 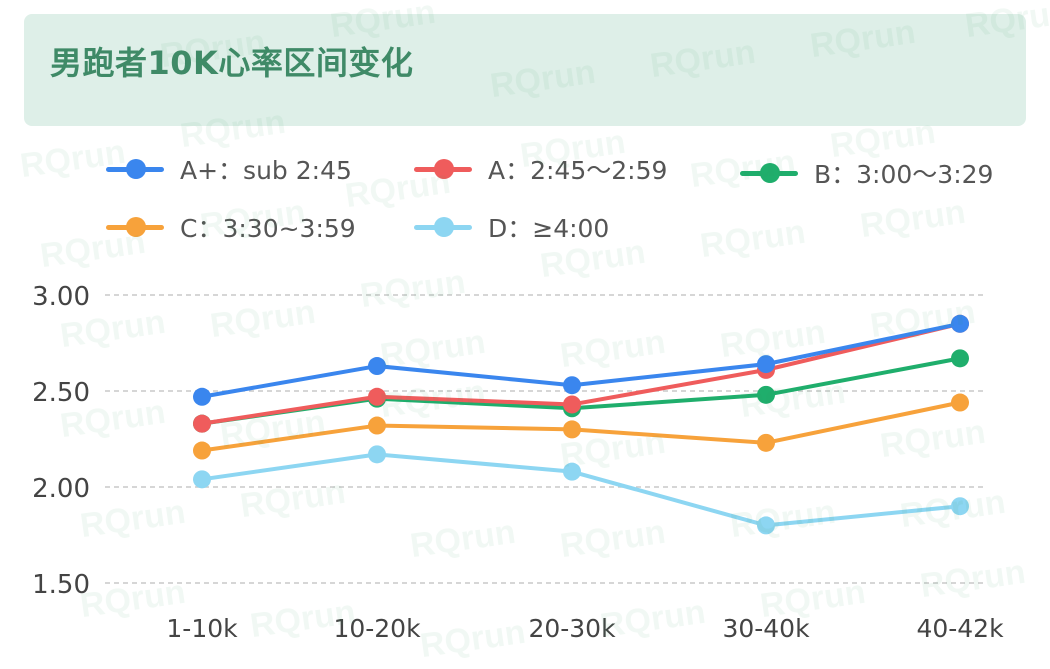 What do you see at coordinates (61, 393) in the screenshot?
I see `y-tick-label: 2.50` at bounding box center [61, 393].